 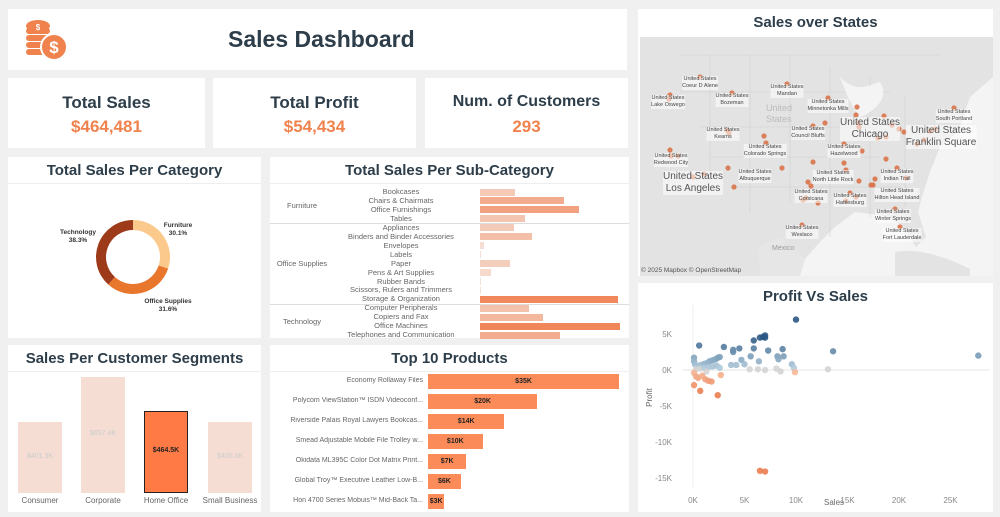 I want to click on subcategory-label: Pens & Art Supplies, so click(x=401, y=272).